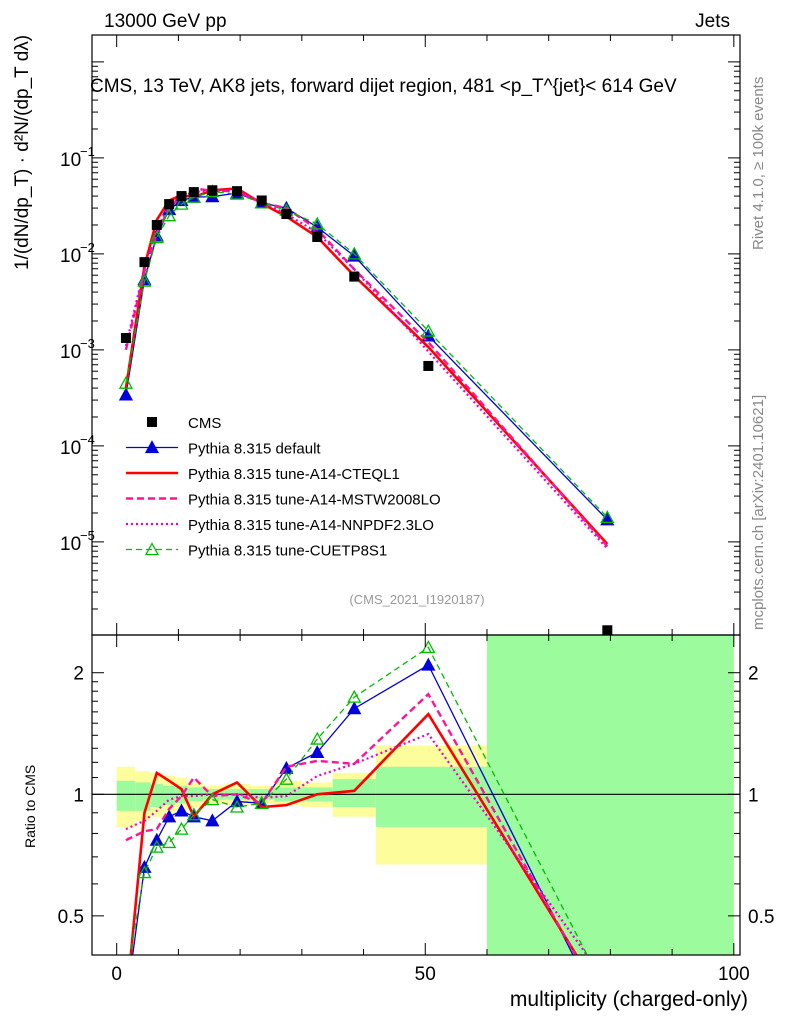 This screenshot has width=786, height=1029. What do you see at coordinates (758, 512) in the screenshot?
I see `side-label-bottom: mcplots.cern.ch [arXiv:2401.10621]` at bounding box center [758, 512].